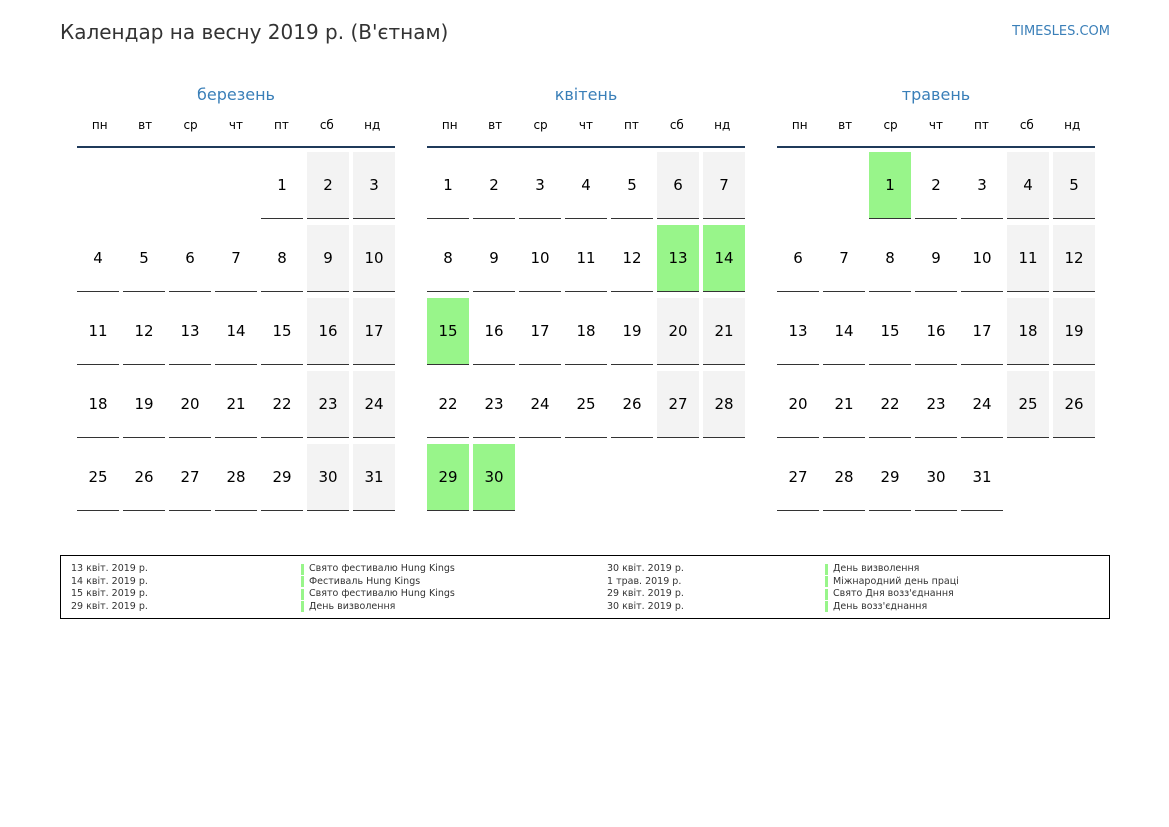 The image size is (1169, 827). I want to click on holiday-day-cell: 29, so click(448, 477).